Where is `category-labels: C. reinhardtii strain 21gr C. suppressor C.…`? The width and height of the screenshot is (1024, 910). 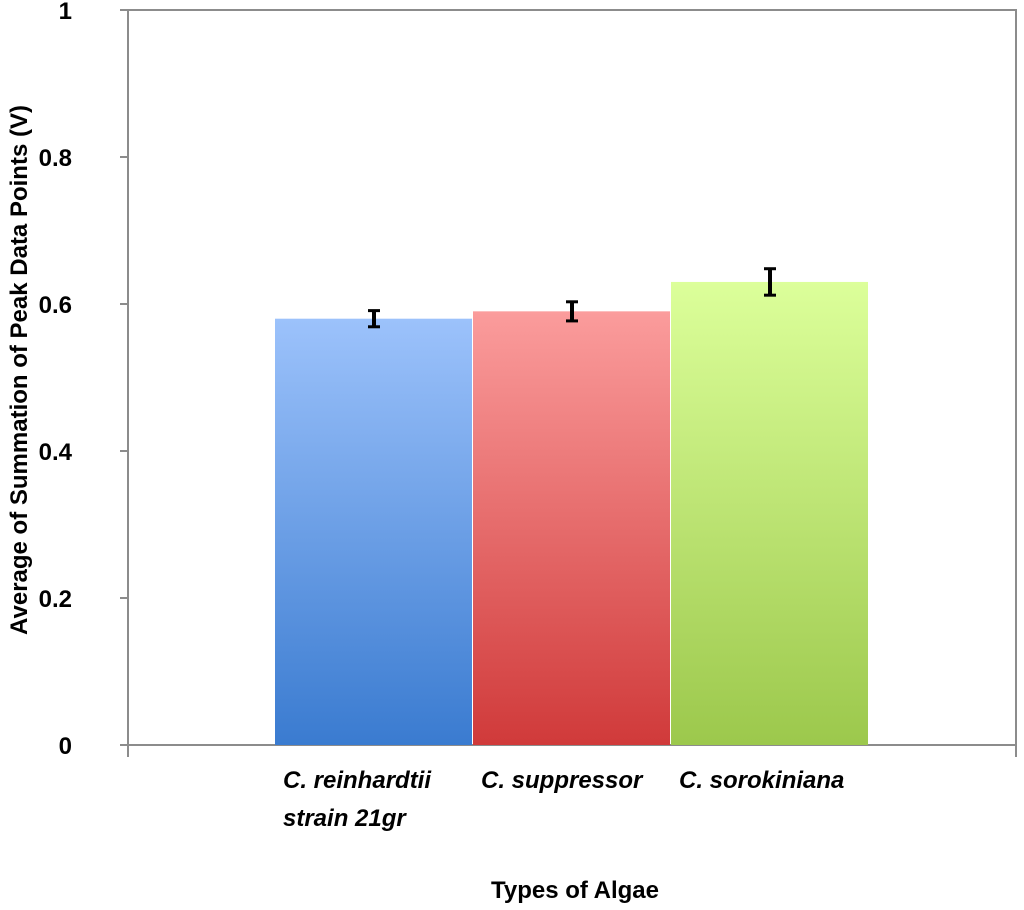 category-labels: C. reinhardtii strain 21gr C. suppressor C.… is located at coordinates (563, 799).